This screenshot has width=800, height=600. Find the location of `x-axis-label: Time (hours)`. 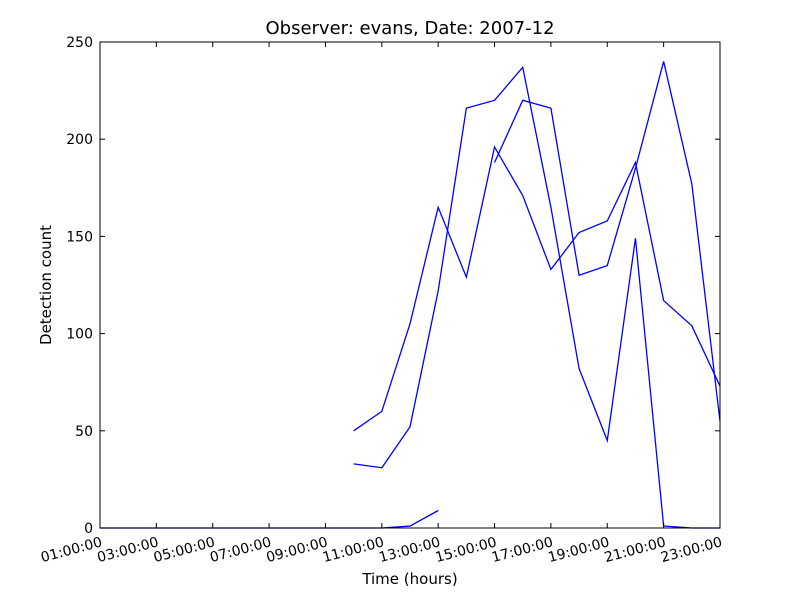

x-axis-label: Time (hours) is located at coordinates (409, 579).